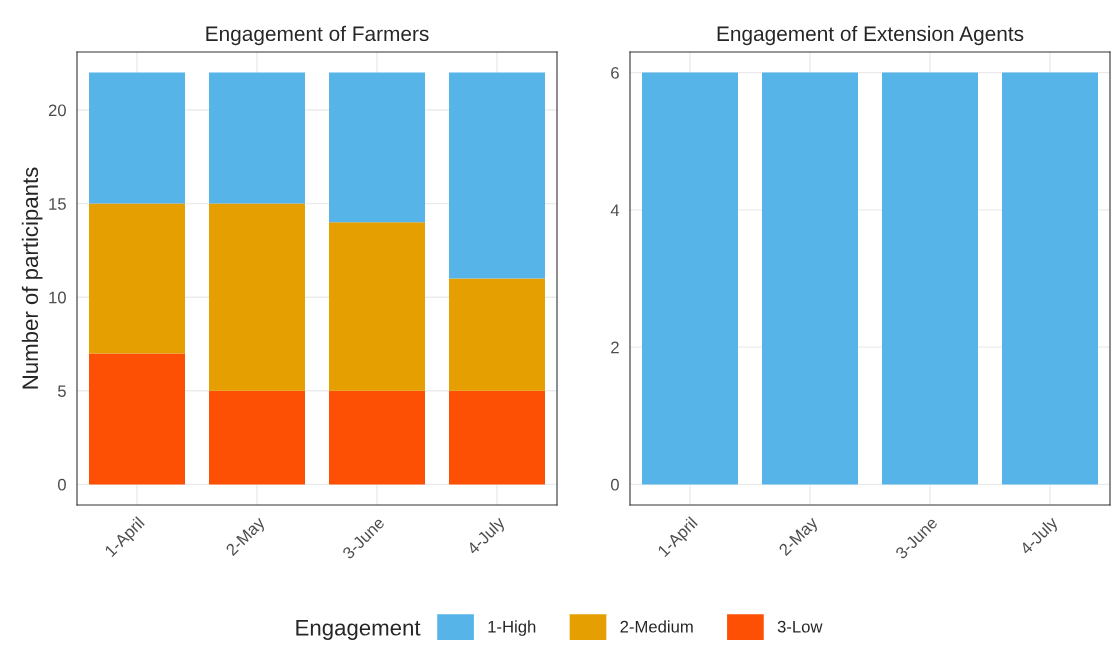 The width and height of the screenshot is (1117, 655). What do you see at coordinates (800, 626) in the screenshot?
I see `legend-label: 3-Low` at bounding box center [800, 626].